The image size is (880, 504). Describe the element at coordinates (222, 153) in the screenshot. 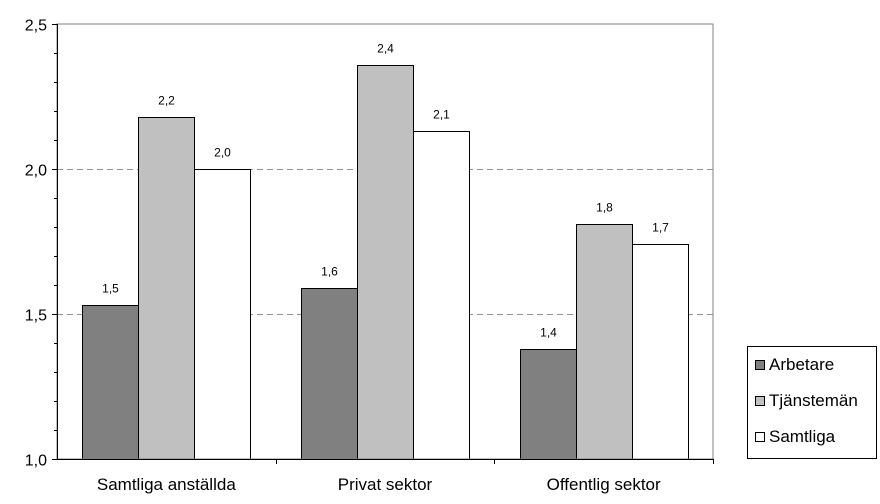

I see `data-label: 2,0` at that location.